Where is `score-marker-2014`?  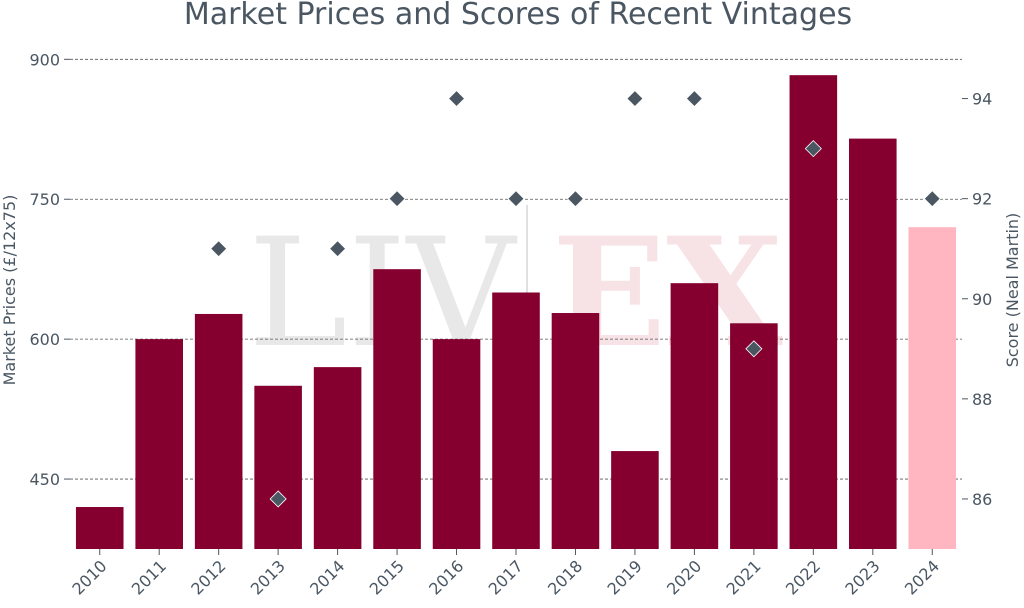 score-marker-2014 is located at coordinates (338, 249).